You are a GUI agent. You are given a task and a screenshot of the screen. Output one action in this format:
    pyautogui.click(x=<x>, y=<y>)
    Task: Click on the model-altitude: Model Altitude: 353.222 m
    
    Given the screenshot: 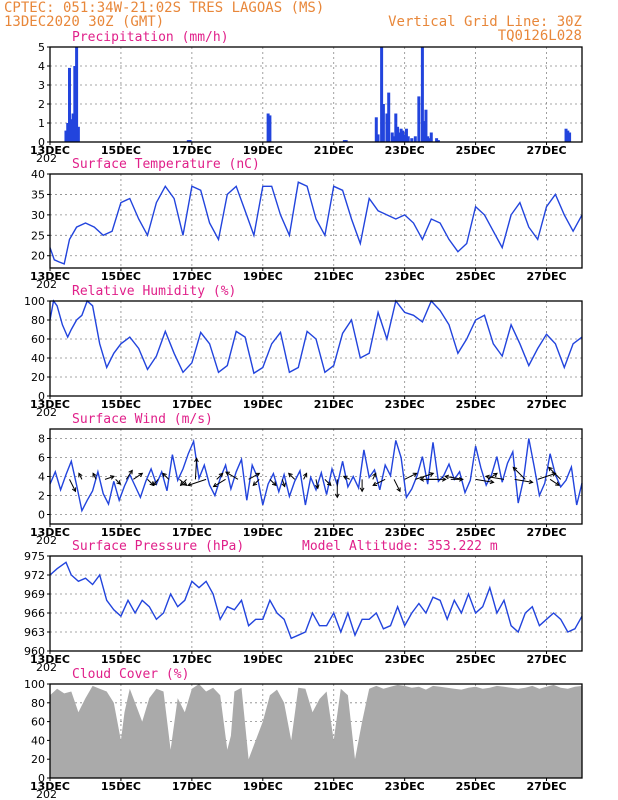 What is the action you would take?
    pyautogui.click(x=400, y=546)
    